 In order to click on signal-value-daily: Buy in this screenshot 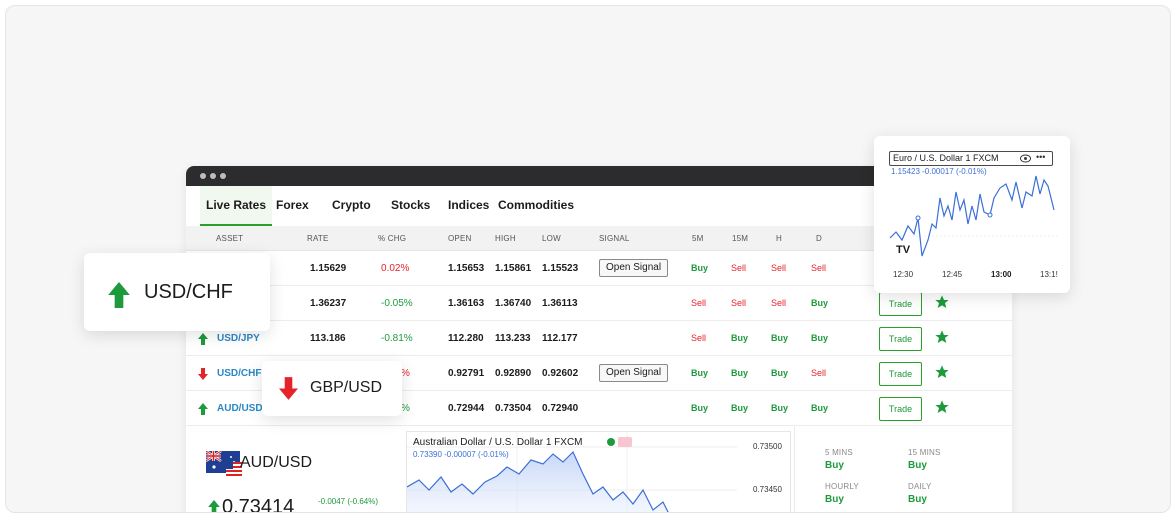, I will do `click(917, 499)`.